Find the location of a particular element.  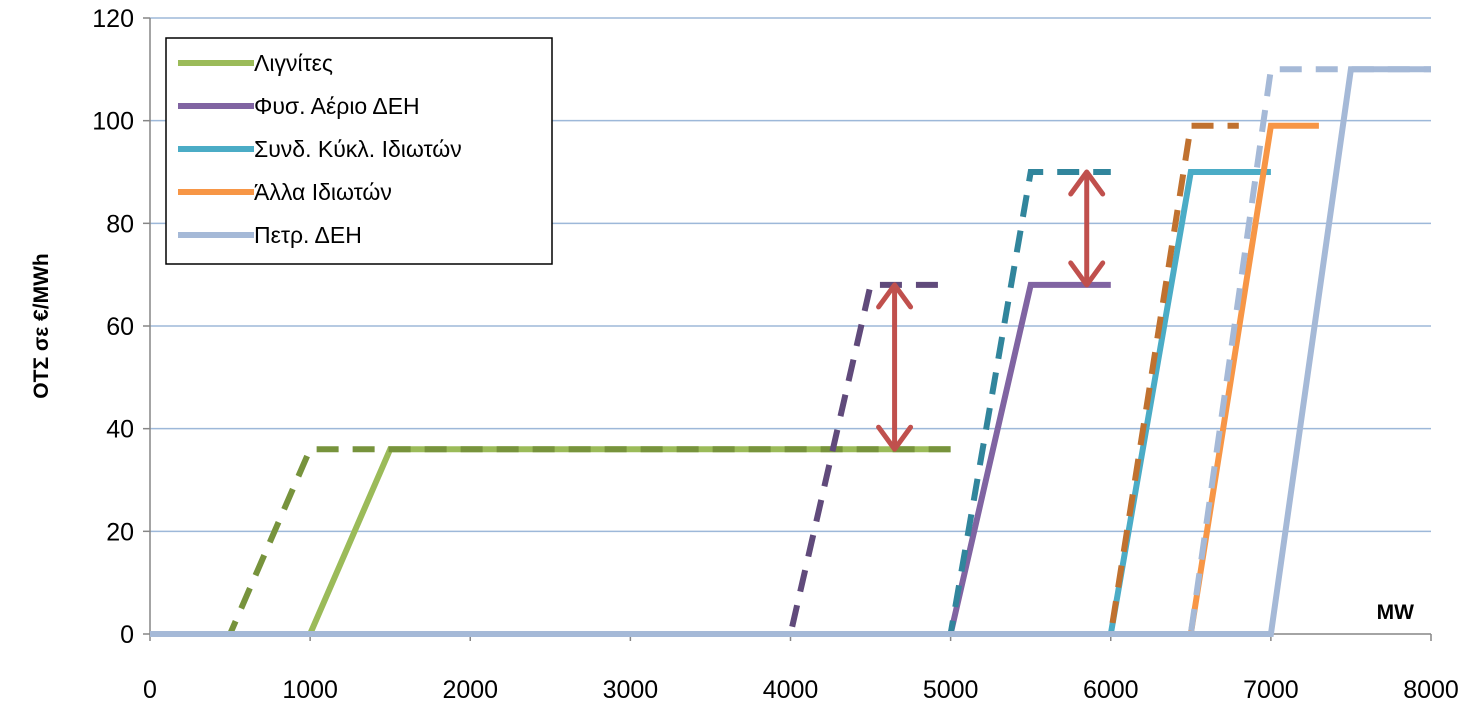

y-tick-label-40: 40 is located at coordinates (120, 430).